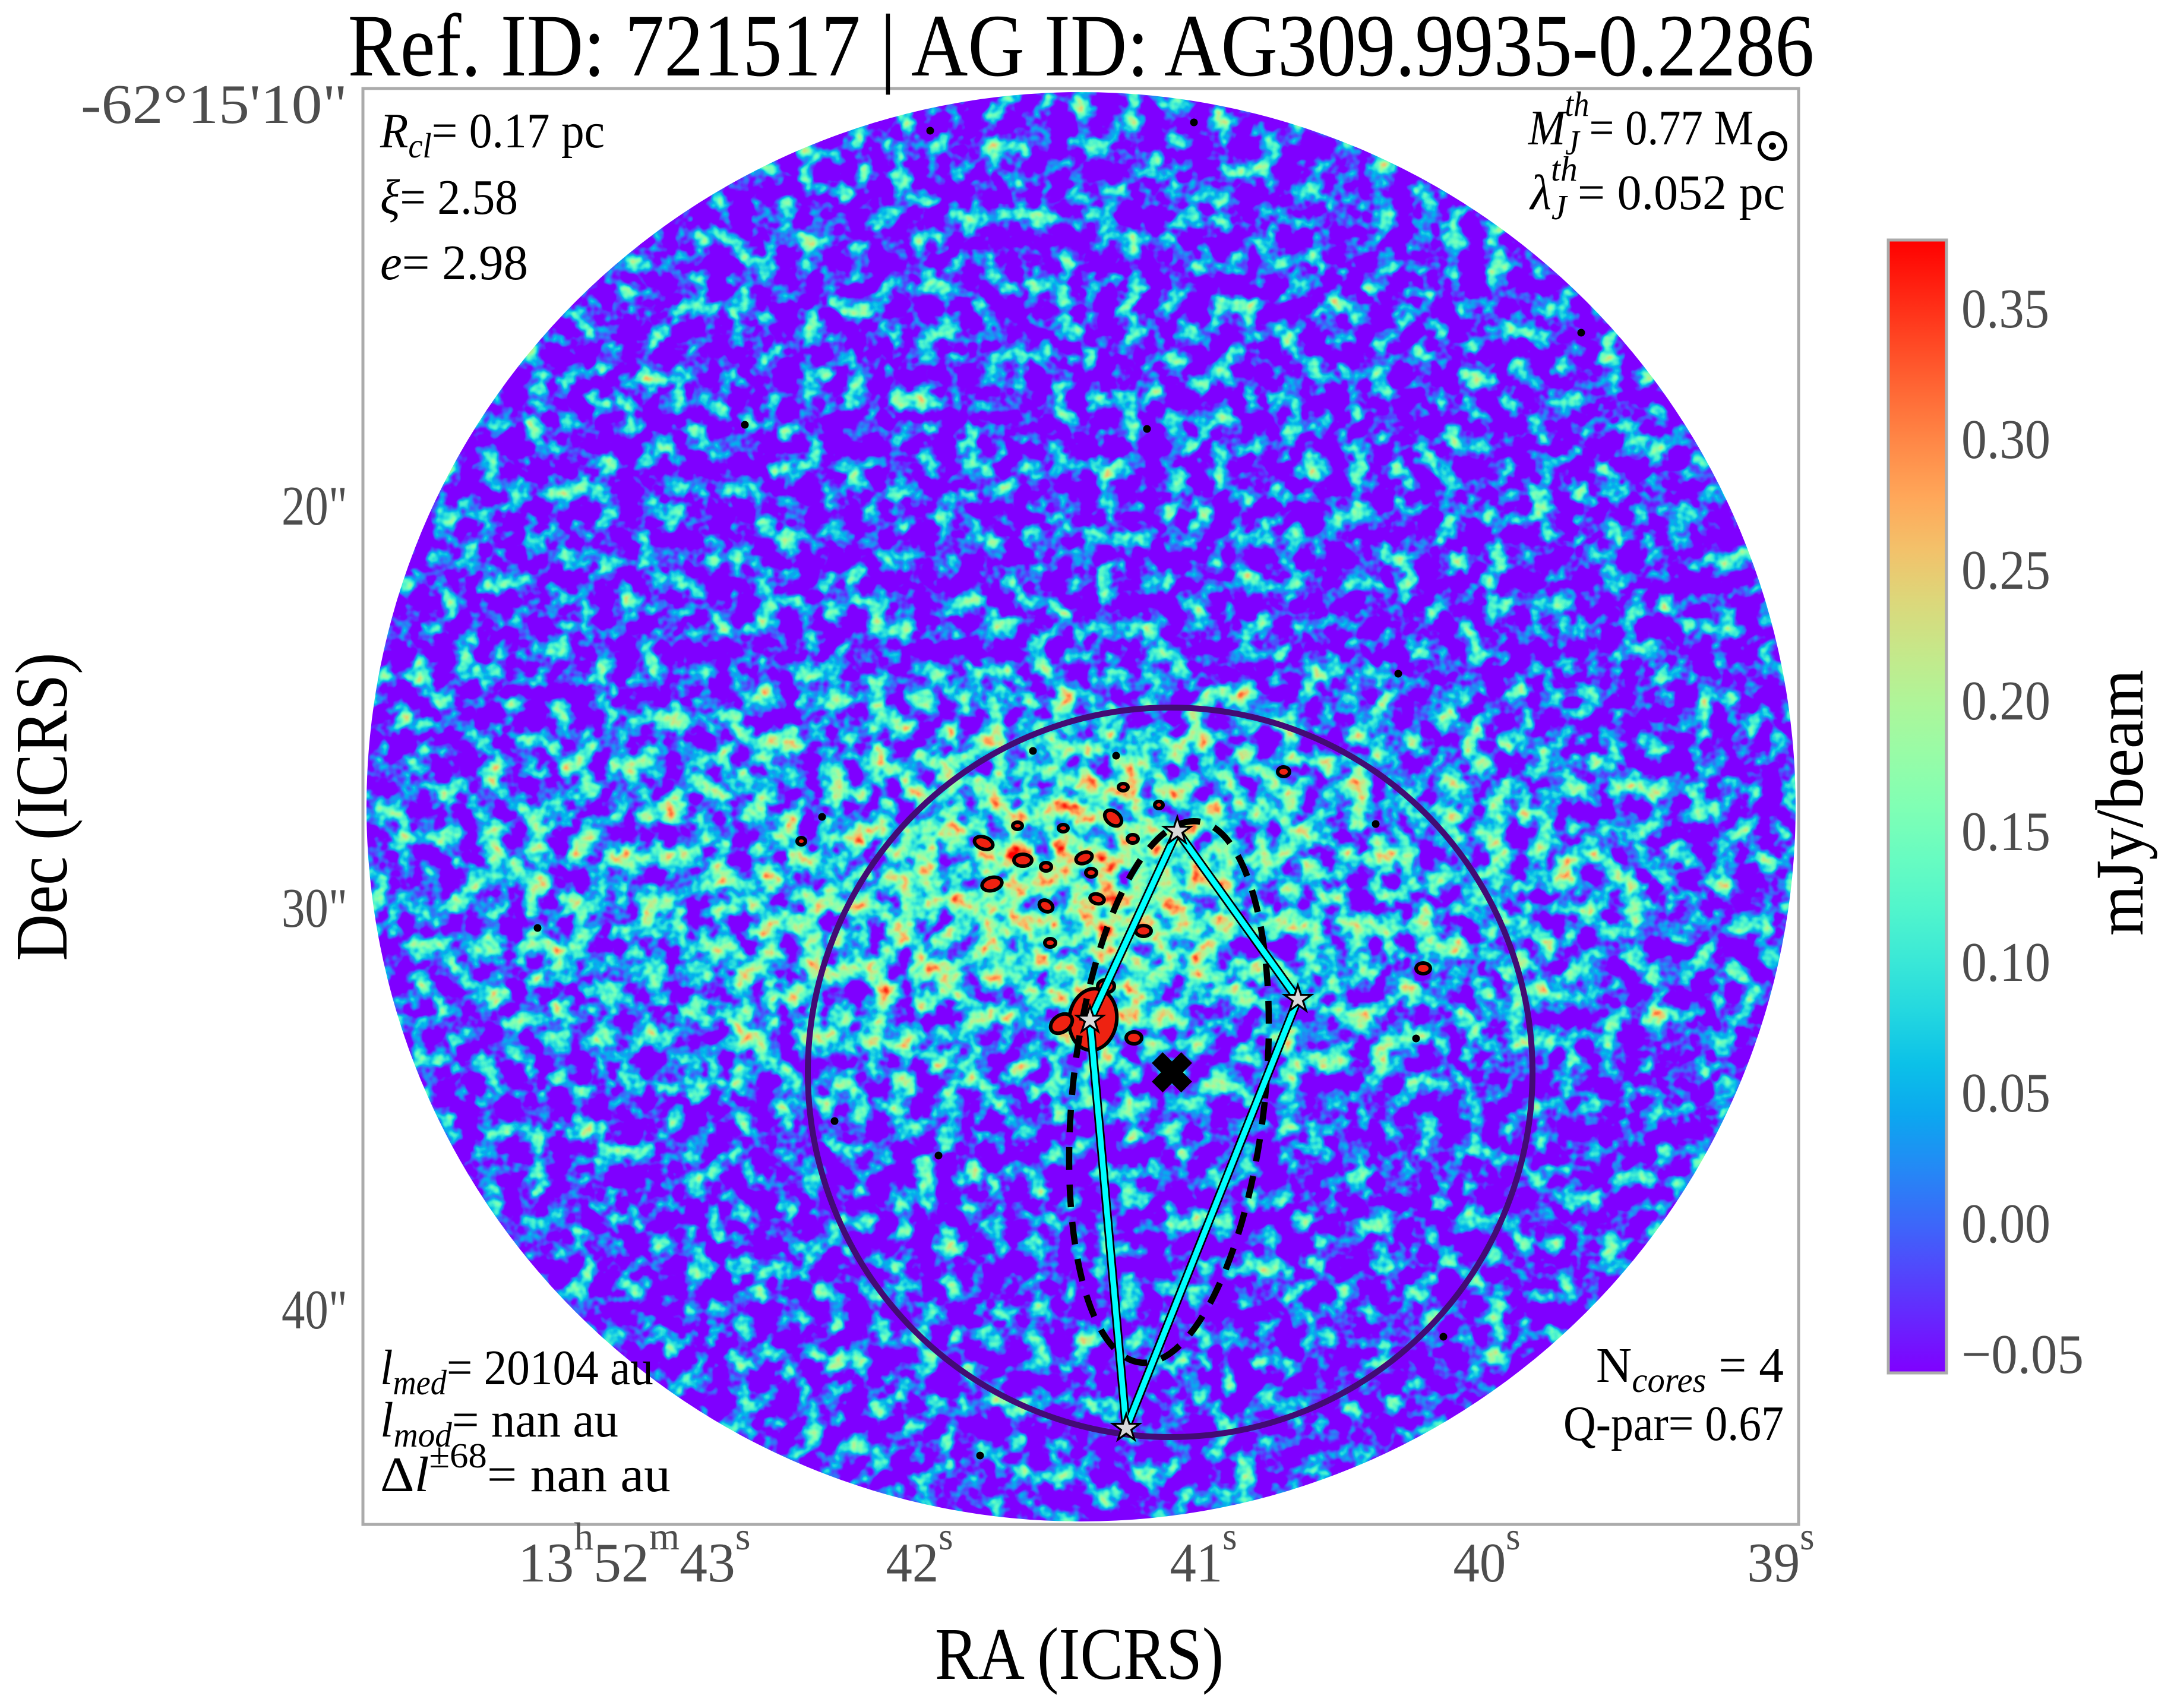 This screenshot has height=1708, width=2174. Describe the element at coordinates (1641, 124) in the screenshot. I see `svg-text: MJth= 0.77 M` at that location.